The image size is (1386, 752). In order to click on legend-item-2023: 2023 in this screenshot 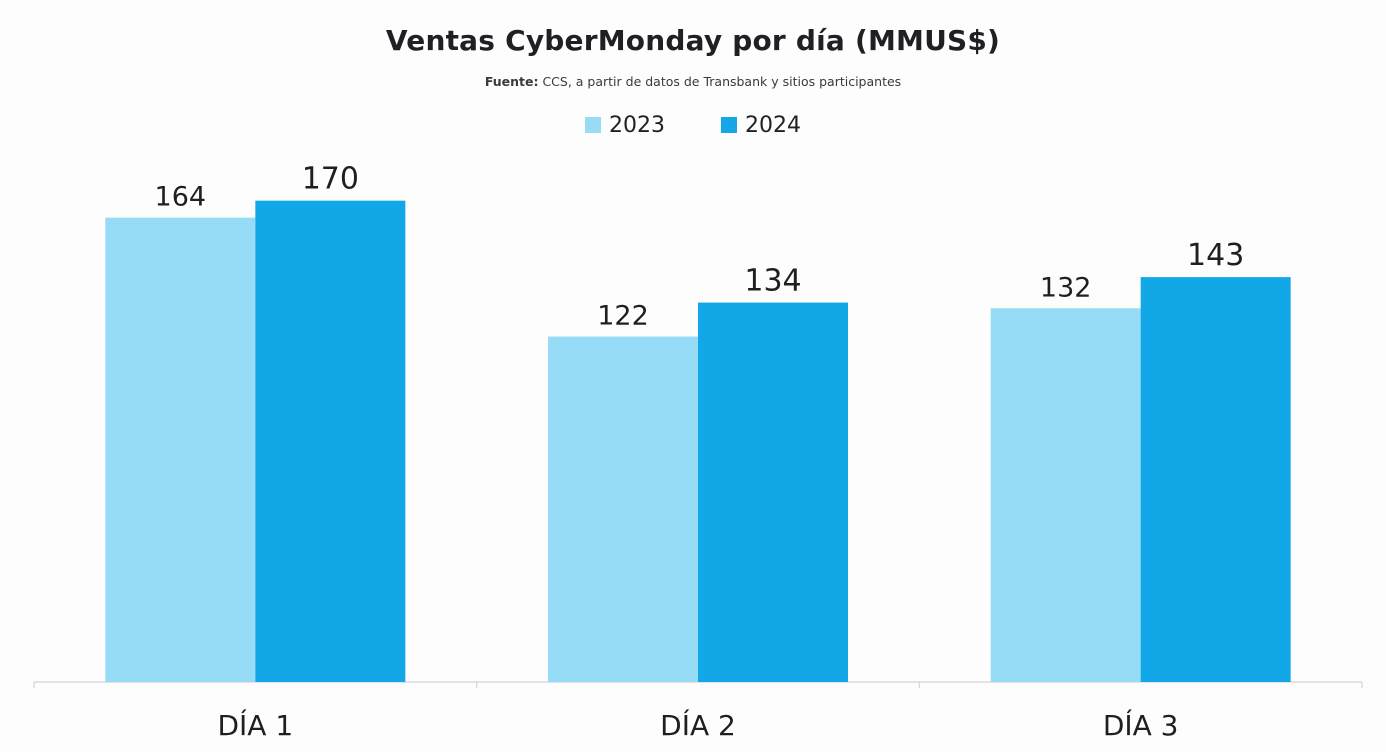, I will do `click(625, 125)`.